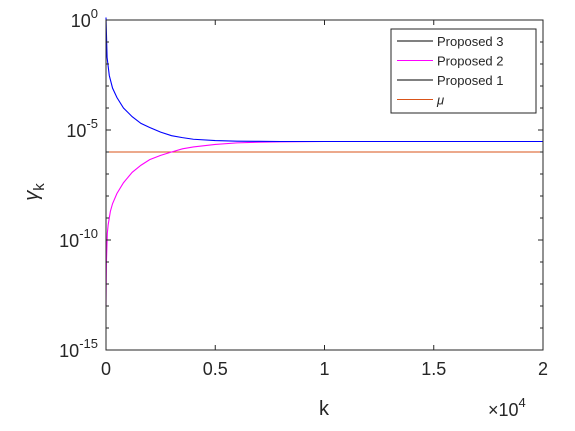 The width and height of the screenshot is (575, 431). Describe the element at coordinates (88, 343) in the screenshot. I see `y-tick-label-exponent: -15` at that location.